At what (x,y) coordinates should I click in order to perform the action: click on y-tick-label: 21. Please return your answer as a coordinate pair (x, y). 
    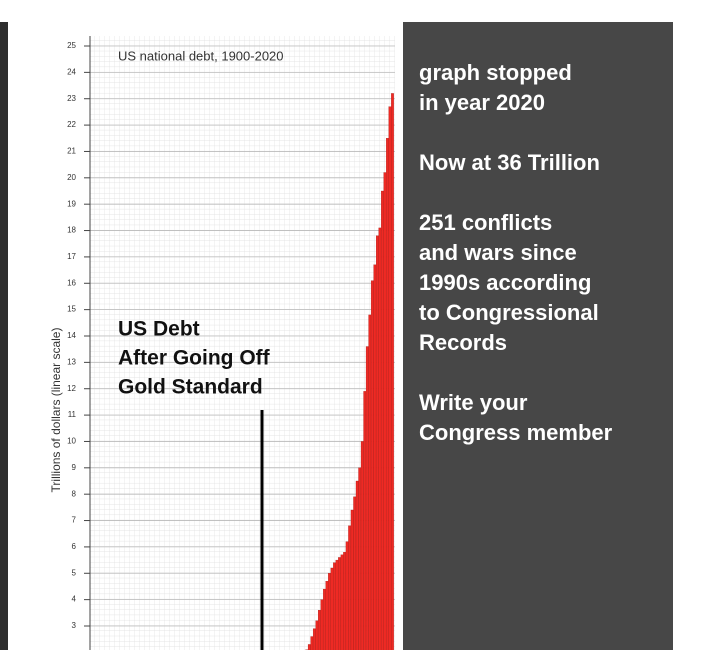
    Looking at the image, I should click on (71, 151).